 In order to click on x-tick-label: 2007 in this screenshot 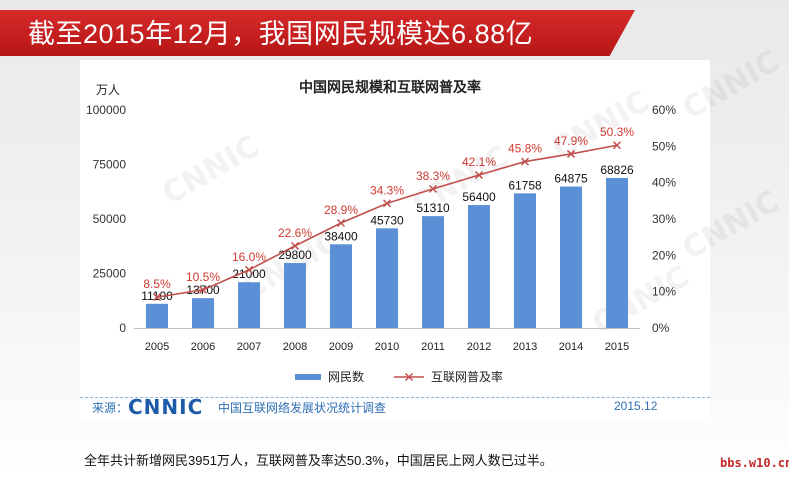, I will do `click(249, 347)`.